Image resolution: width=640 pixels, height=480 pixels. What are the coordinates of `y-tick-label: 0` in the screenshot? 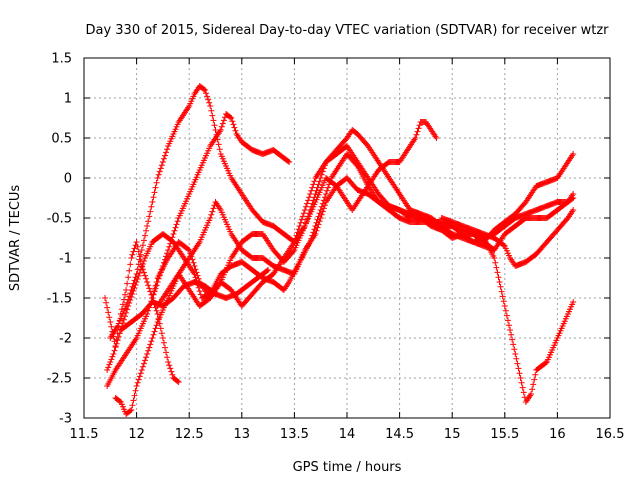 It's located at (68, 179).